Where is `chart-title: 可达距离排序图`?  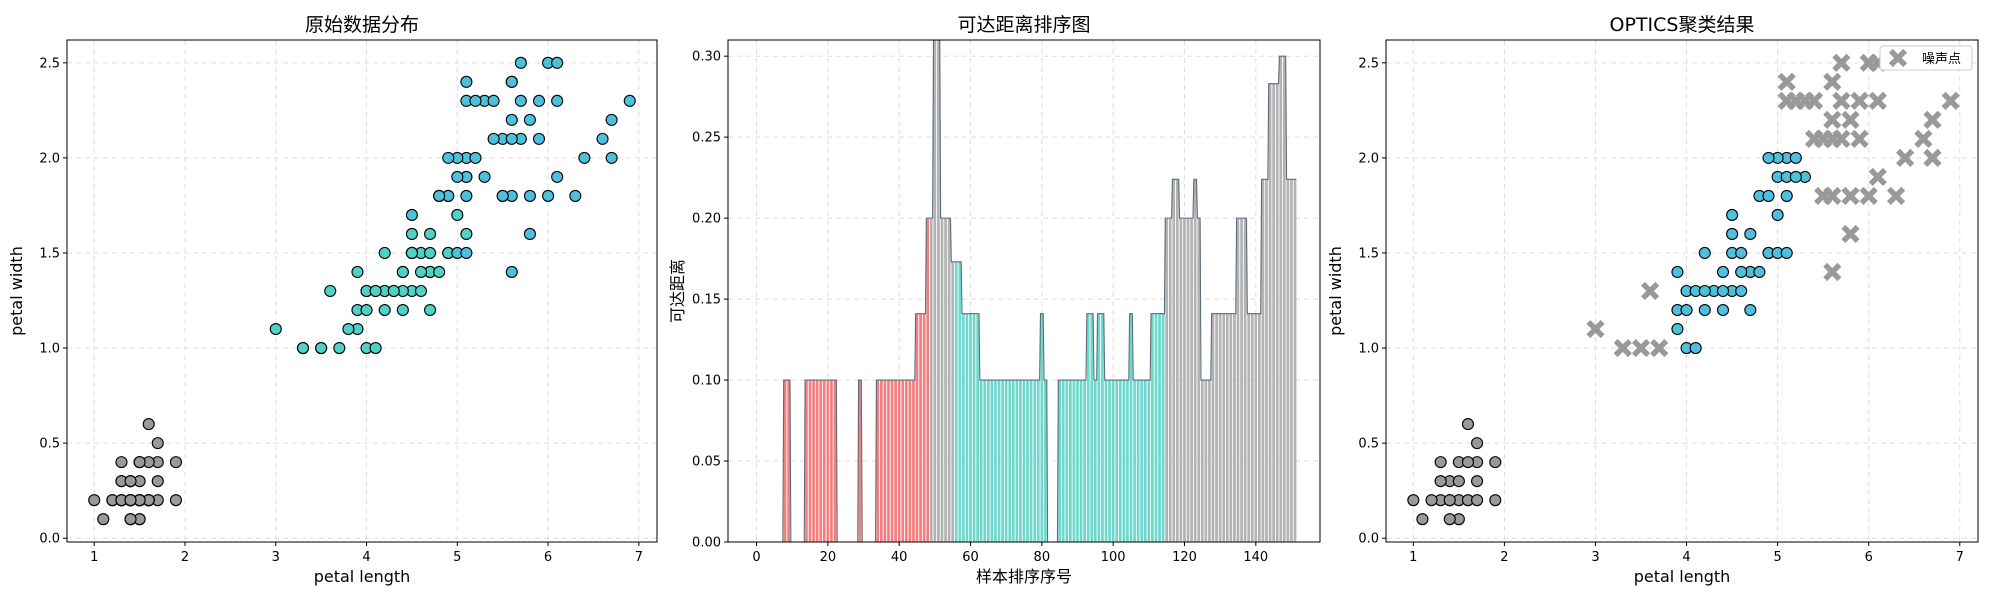 chart-title: 可达距离排序图 is located at coordinates (1023, 25).